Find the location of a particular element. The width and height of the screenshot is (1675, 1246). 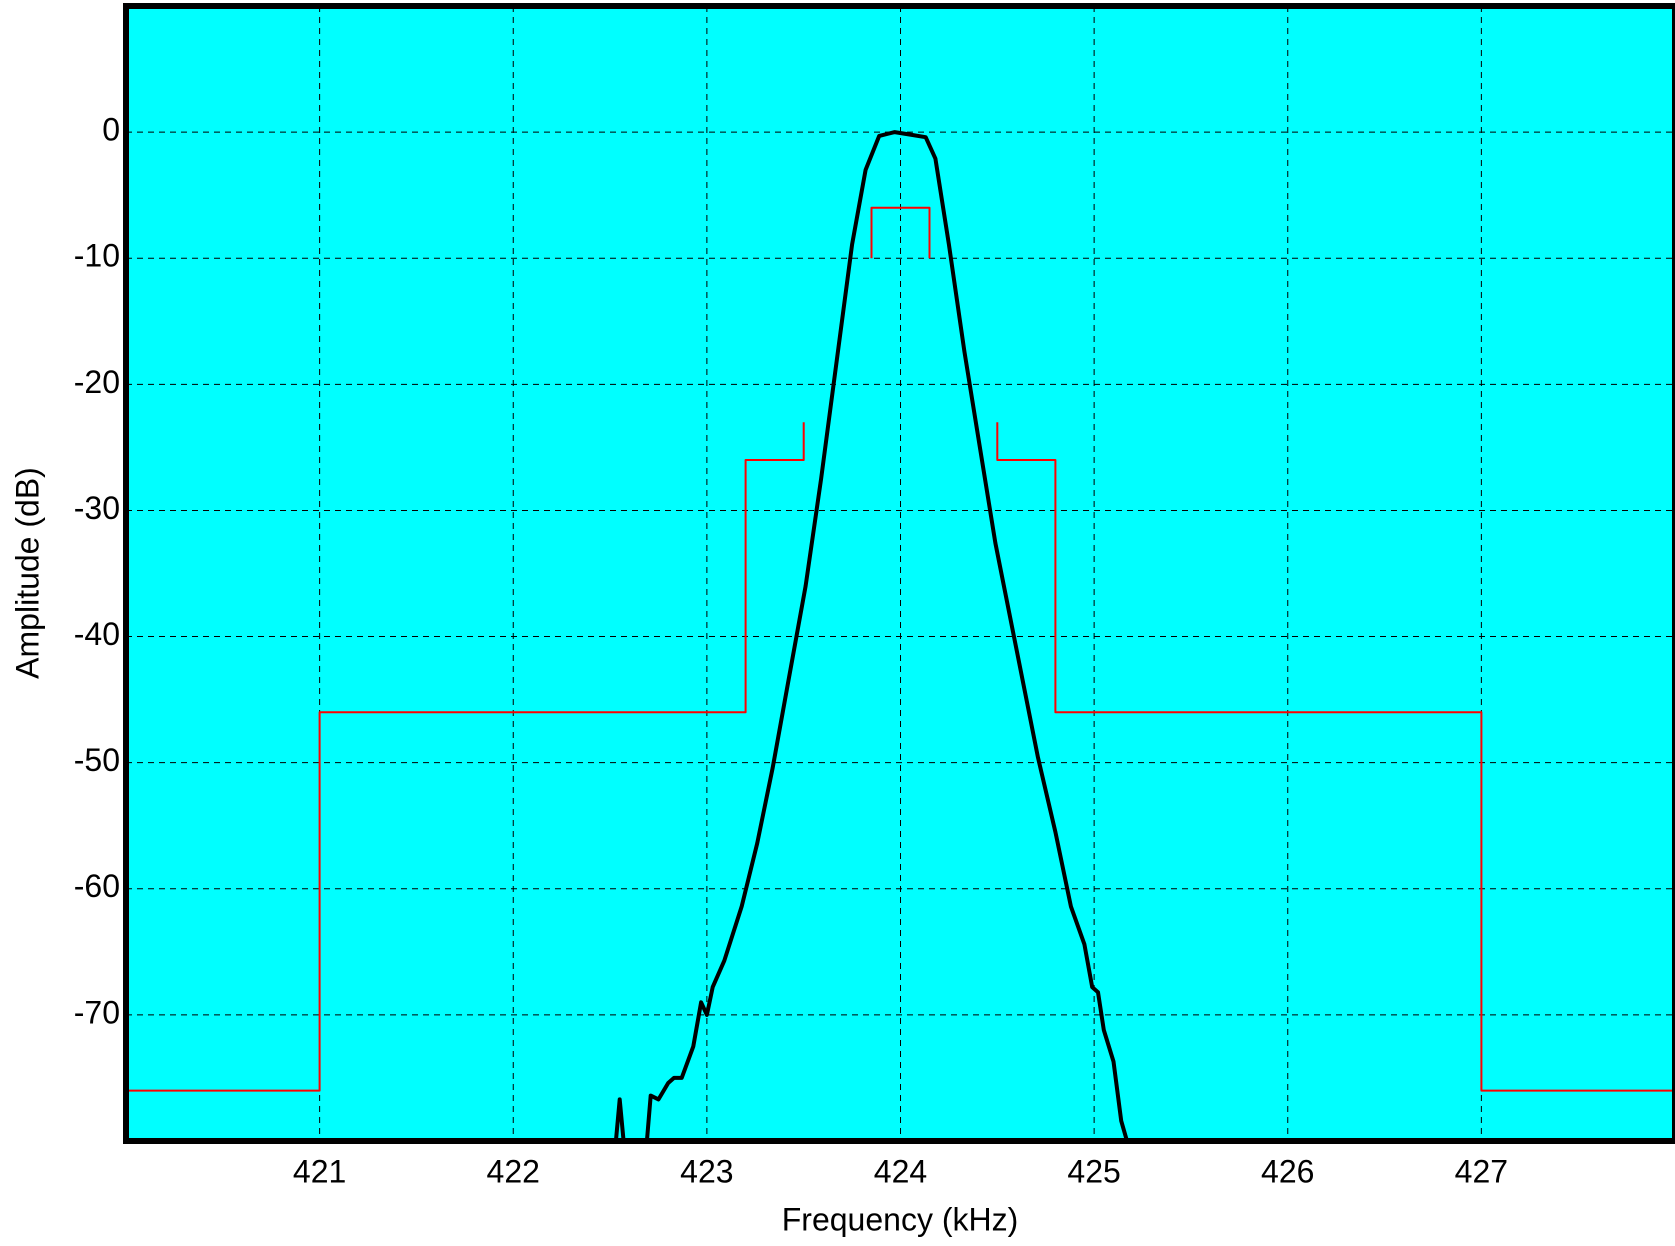

y-tick-label: -20 is located at coordinates (97, 382).